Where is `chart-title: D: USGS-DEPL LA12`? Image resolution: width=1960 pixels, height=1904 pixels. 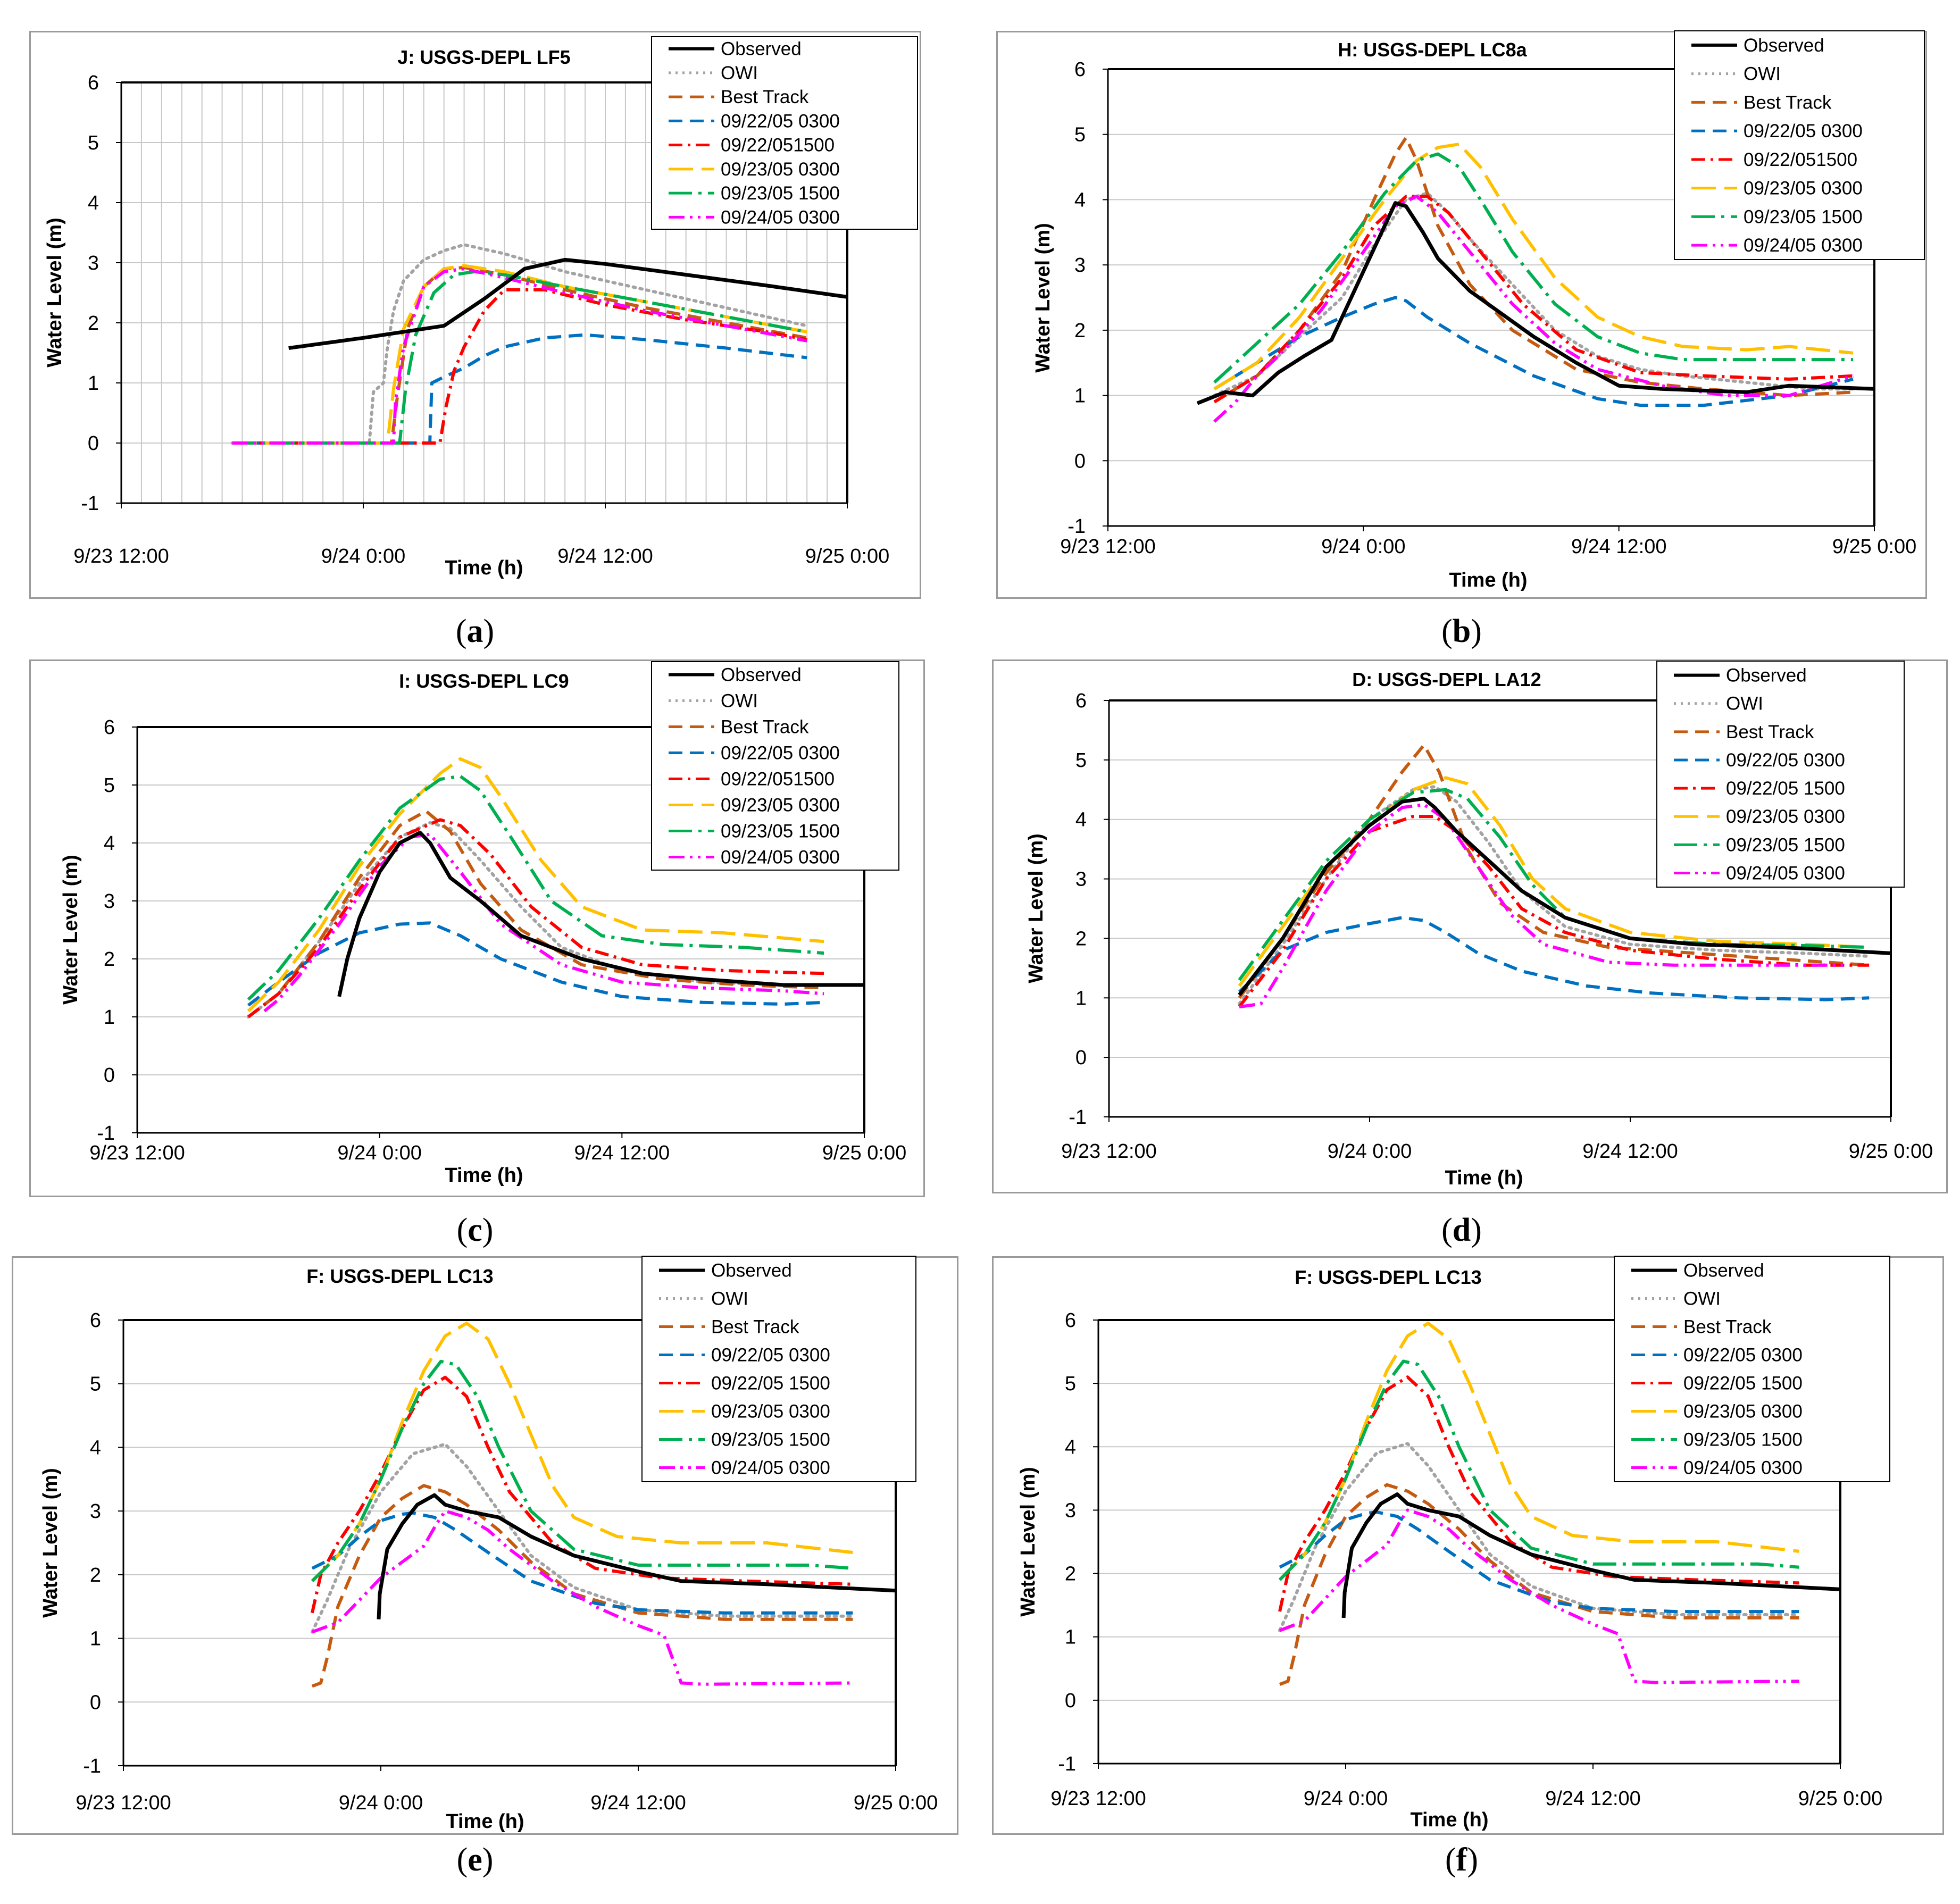 chart-title: D: USGS-DEPL LA12 is located at coordinates (1446, 679).